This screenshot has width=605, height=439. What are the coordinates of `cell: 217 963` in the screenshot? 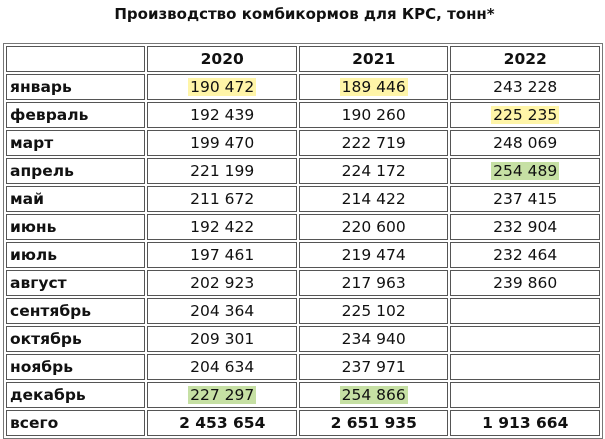 It's located at (373, 283).